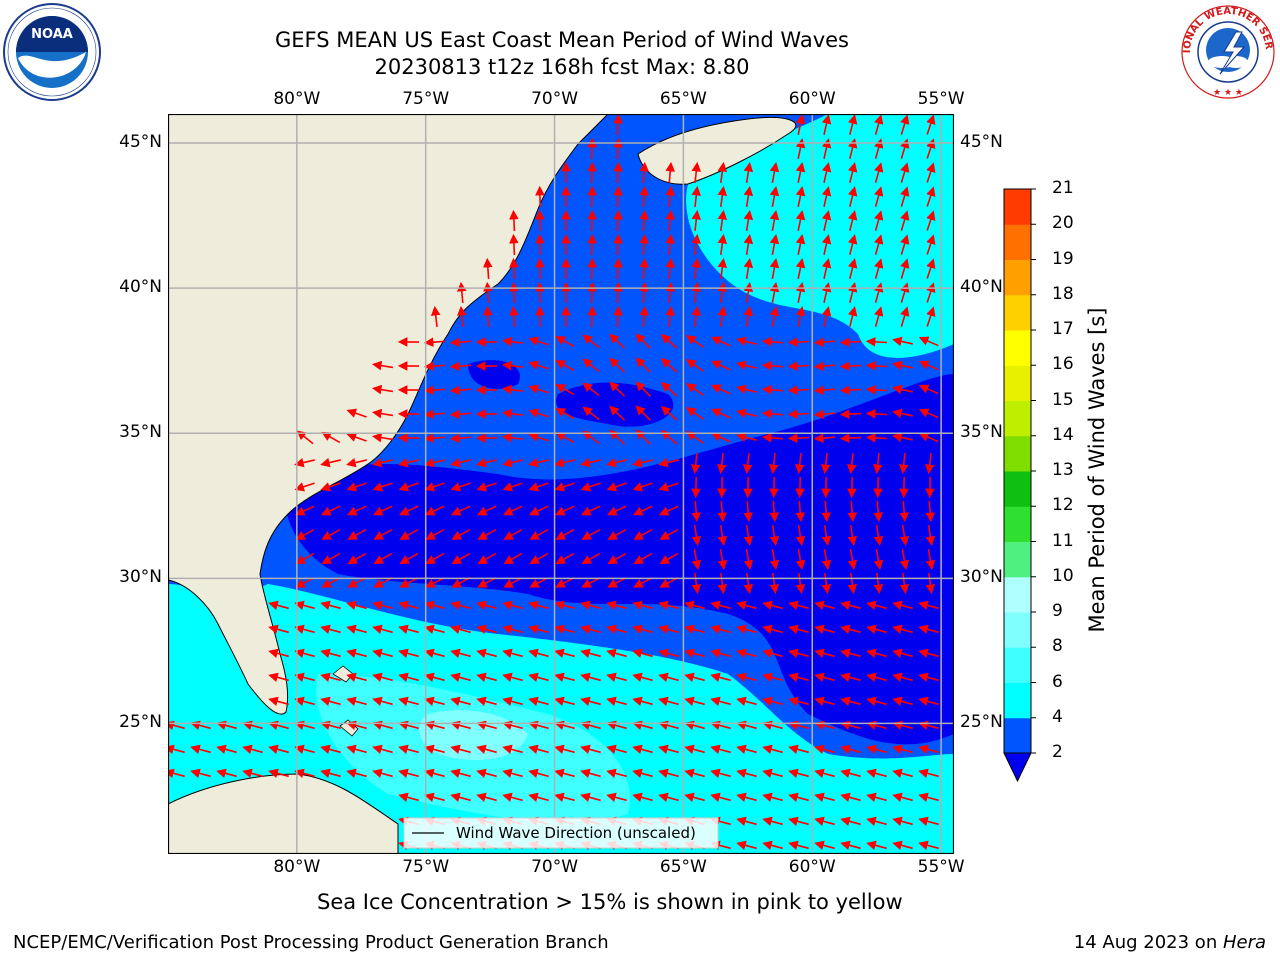 The height and width of the screenshot is (960, 1280). I want to click on colorbar-tick-label: 4, so click(1057, 716).